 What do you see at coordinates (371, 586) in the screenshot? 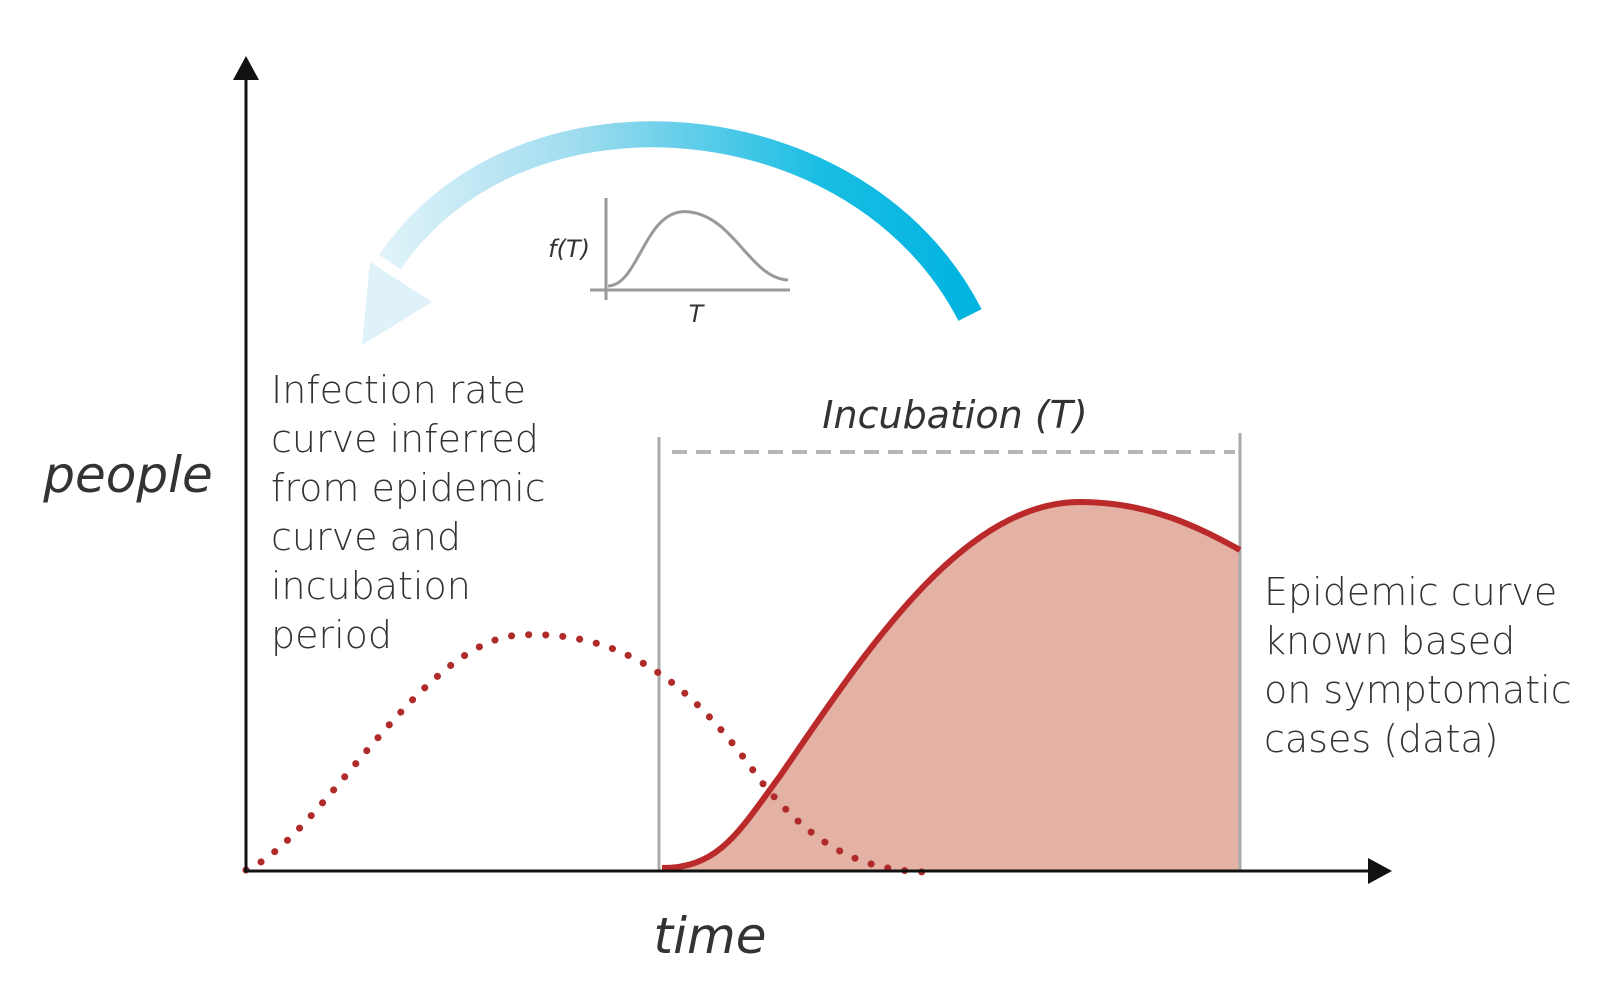
I see `left-annotation-line: incubation` at bounding box center [371, 586].